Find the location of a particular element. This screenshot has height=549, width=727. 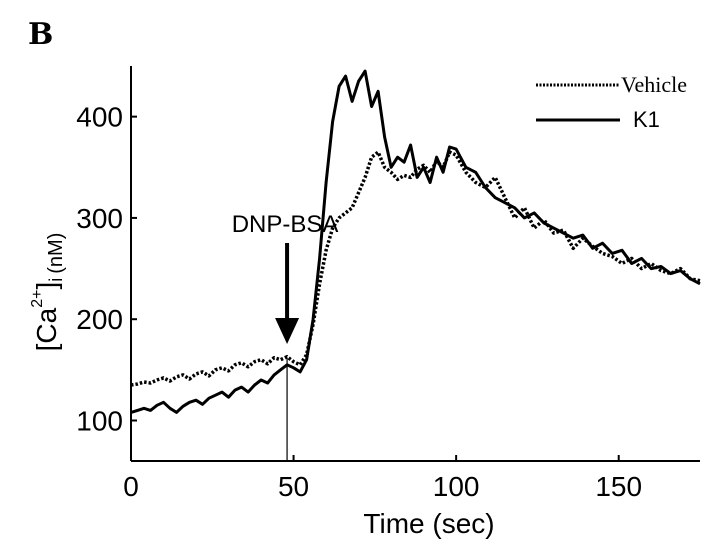

annotation-group: DNP-BSA is located at coordinates (285, 336).